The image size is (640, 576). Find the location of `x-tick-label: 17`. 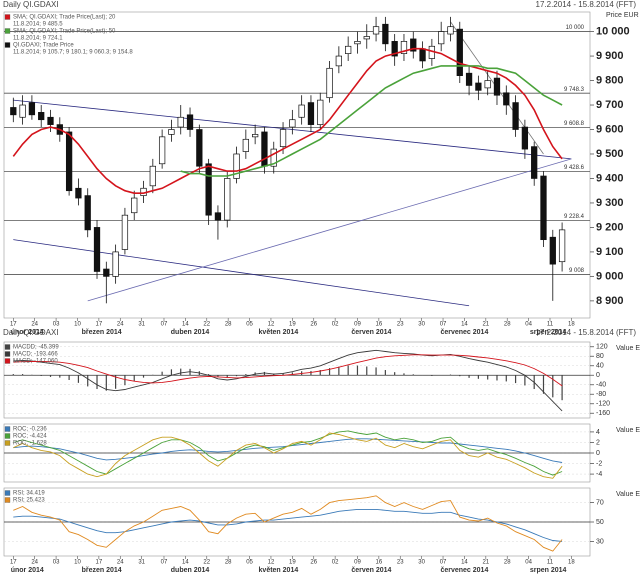

x-tick-label: 17 is located at coordinates (13, 563).